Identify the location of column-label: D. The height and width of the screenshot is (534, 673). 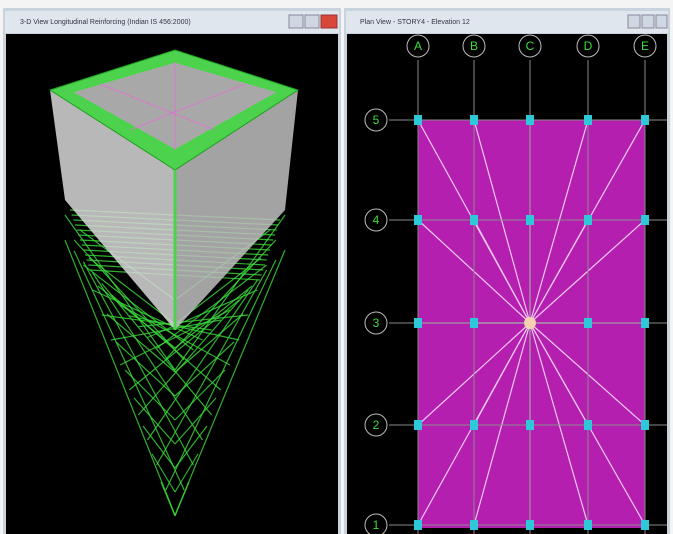
(588, 46).